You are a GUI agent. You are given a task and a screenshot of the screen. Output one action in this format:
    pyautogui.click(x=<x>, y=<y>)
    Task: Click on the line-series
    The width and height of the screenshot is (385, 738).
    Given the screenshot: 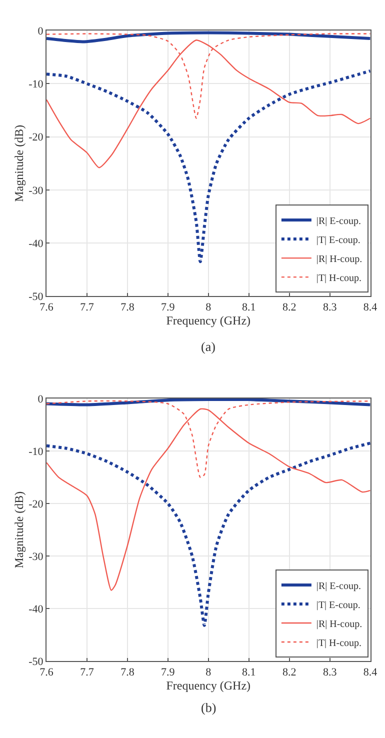 What is the action you would take?
    pyautogui.click(x=208, y=37)
    